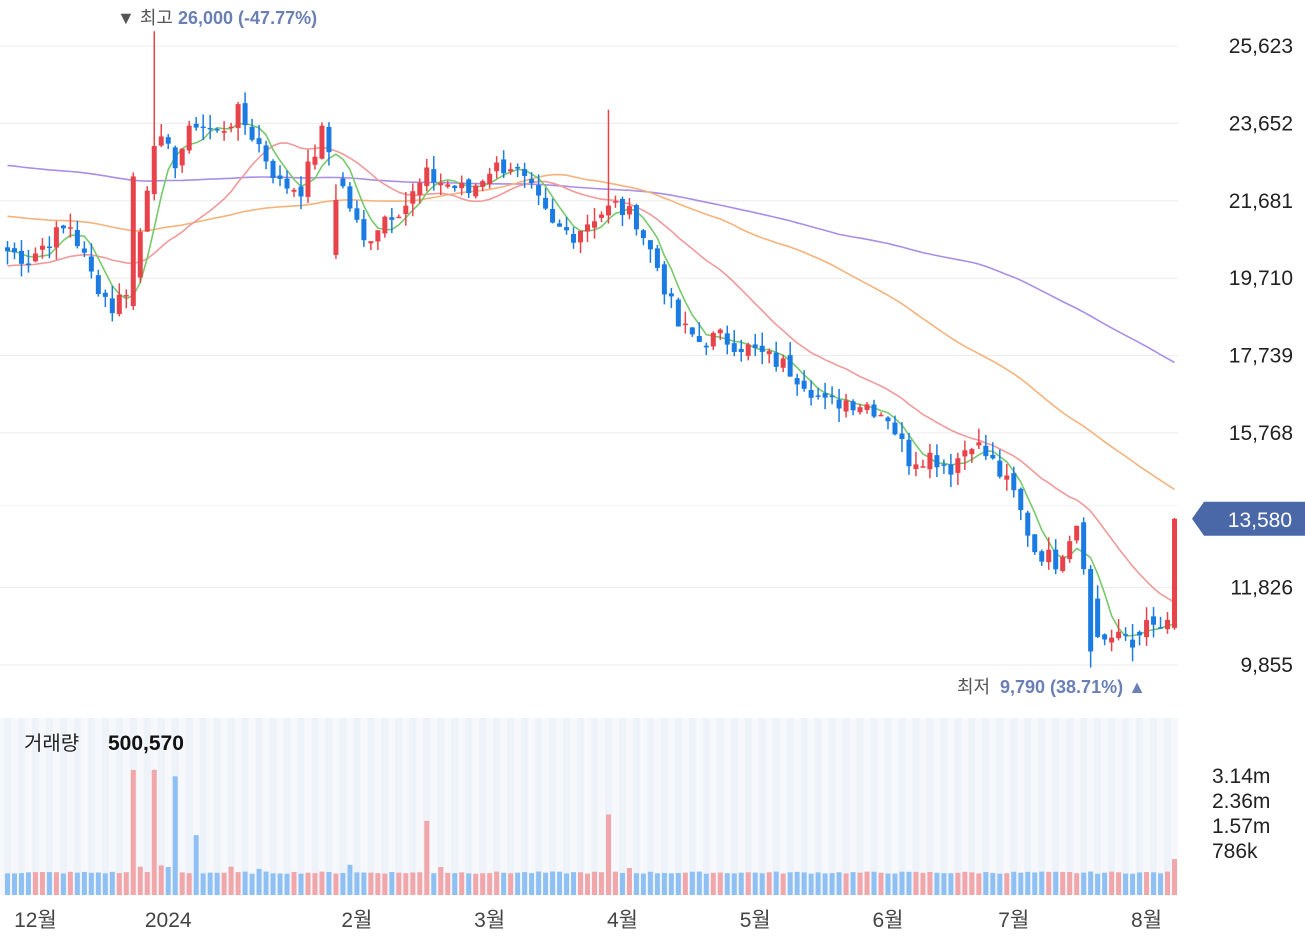  Describe the element at coordinates (1261, 46) in the screenshot. I see `price-tick-label: 25,623` at that location.